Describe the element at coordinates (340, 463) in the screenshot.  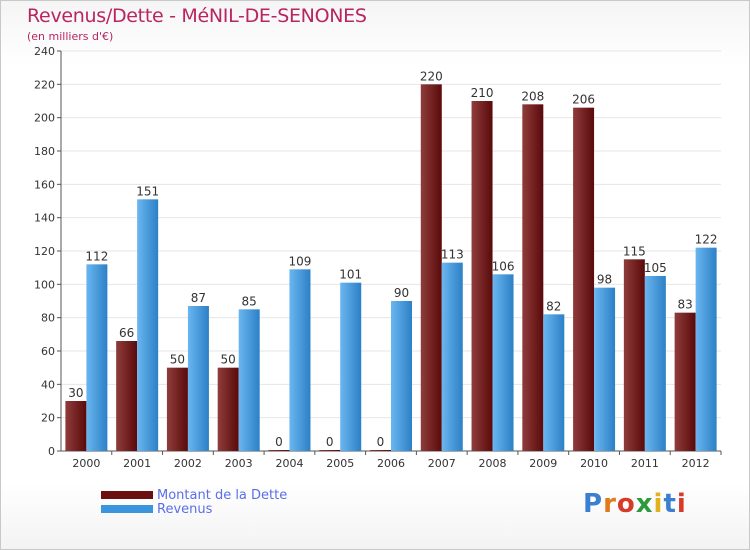
I see `x-tick-label: 2005` at that location.